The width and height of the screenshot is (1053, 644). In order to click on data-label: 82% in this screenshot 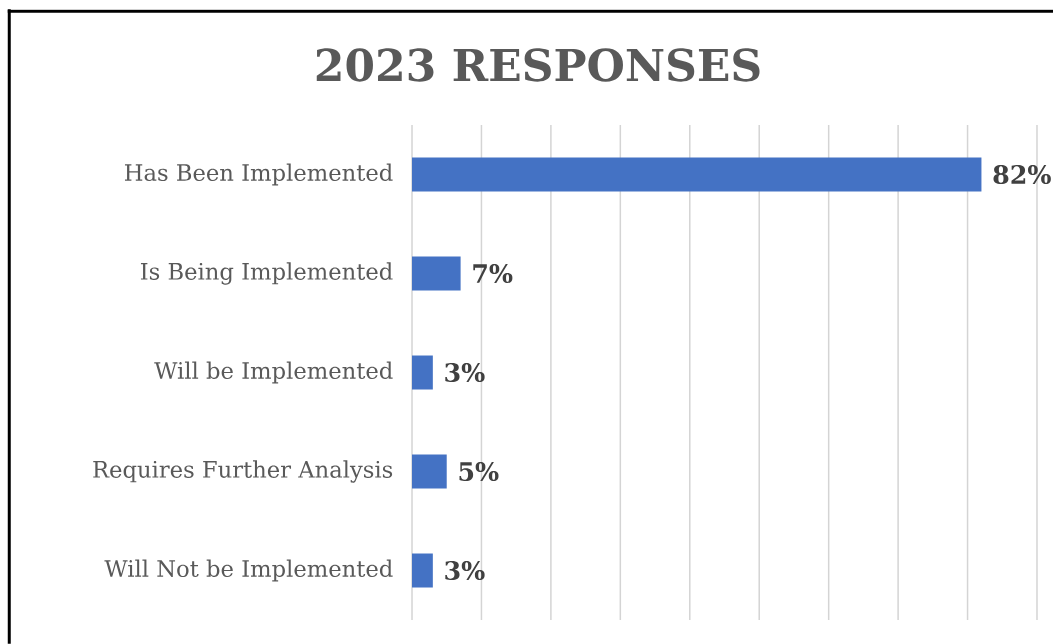, I will do `click(1022, 174)`.